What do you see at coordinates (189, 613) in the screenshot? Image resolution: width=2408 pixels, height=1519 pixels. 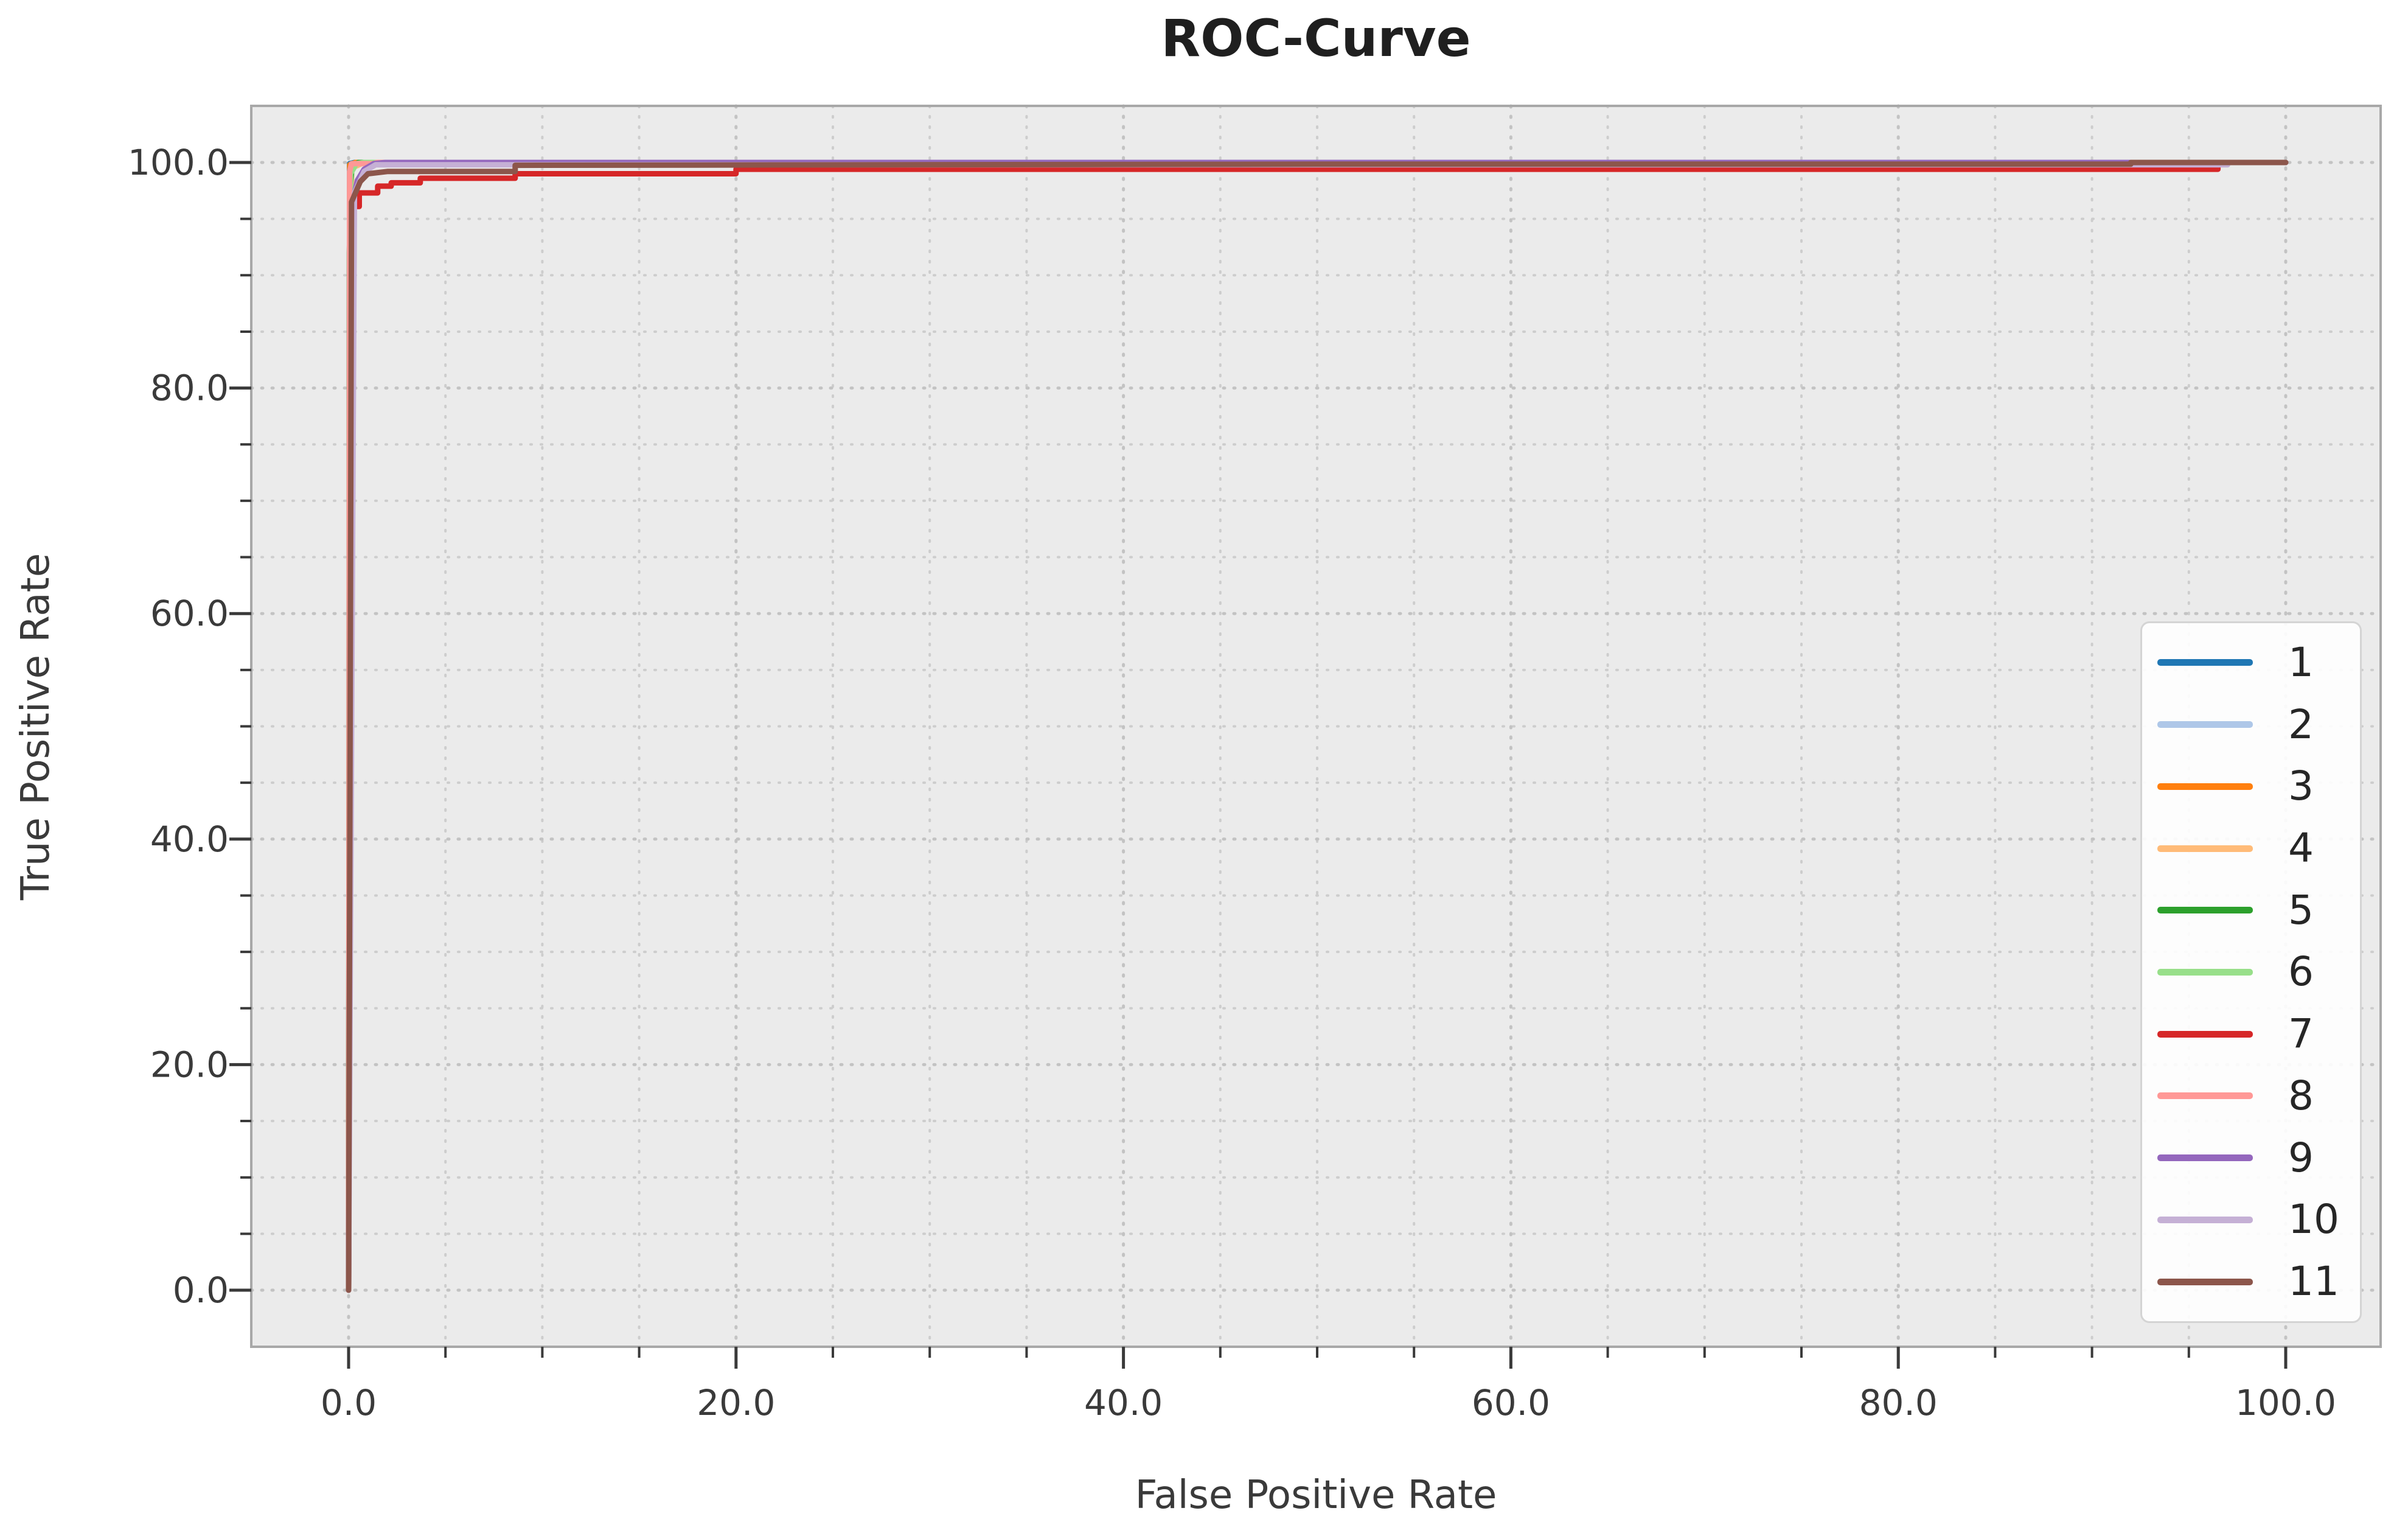 I see `y-tick-label: 60.0` at bounding box center [189, 613].